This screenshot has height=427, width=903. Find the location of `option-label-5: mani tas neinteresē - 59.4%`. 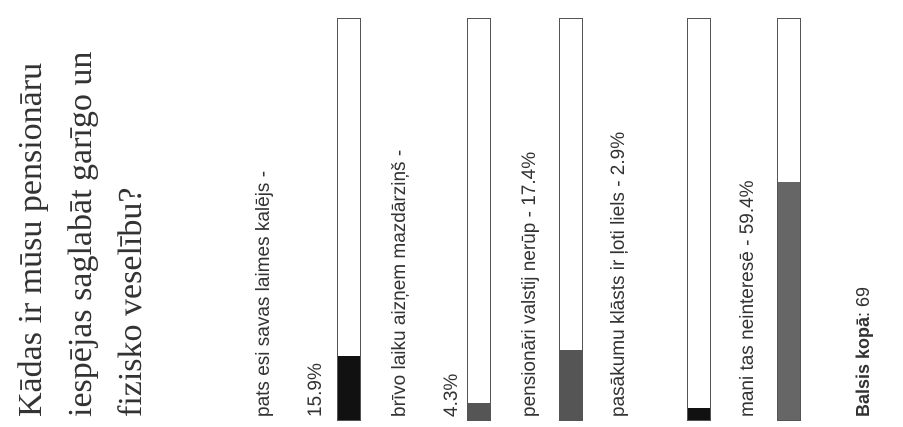

option-label-5: mani tas neinteresē - 59.4% is located at coordinates (747, 298).